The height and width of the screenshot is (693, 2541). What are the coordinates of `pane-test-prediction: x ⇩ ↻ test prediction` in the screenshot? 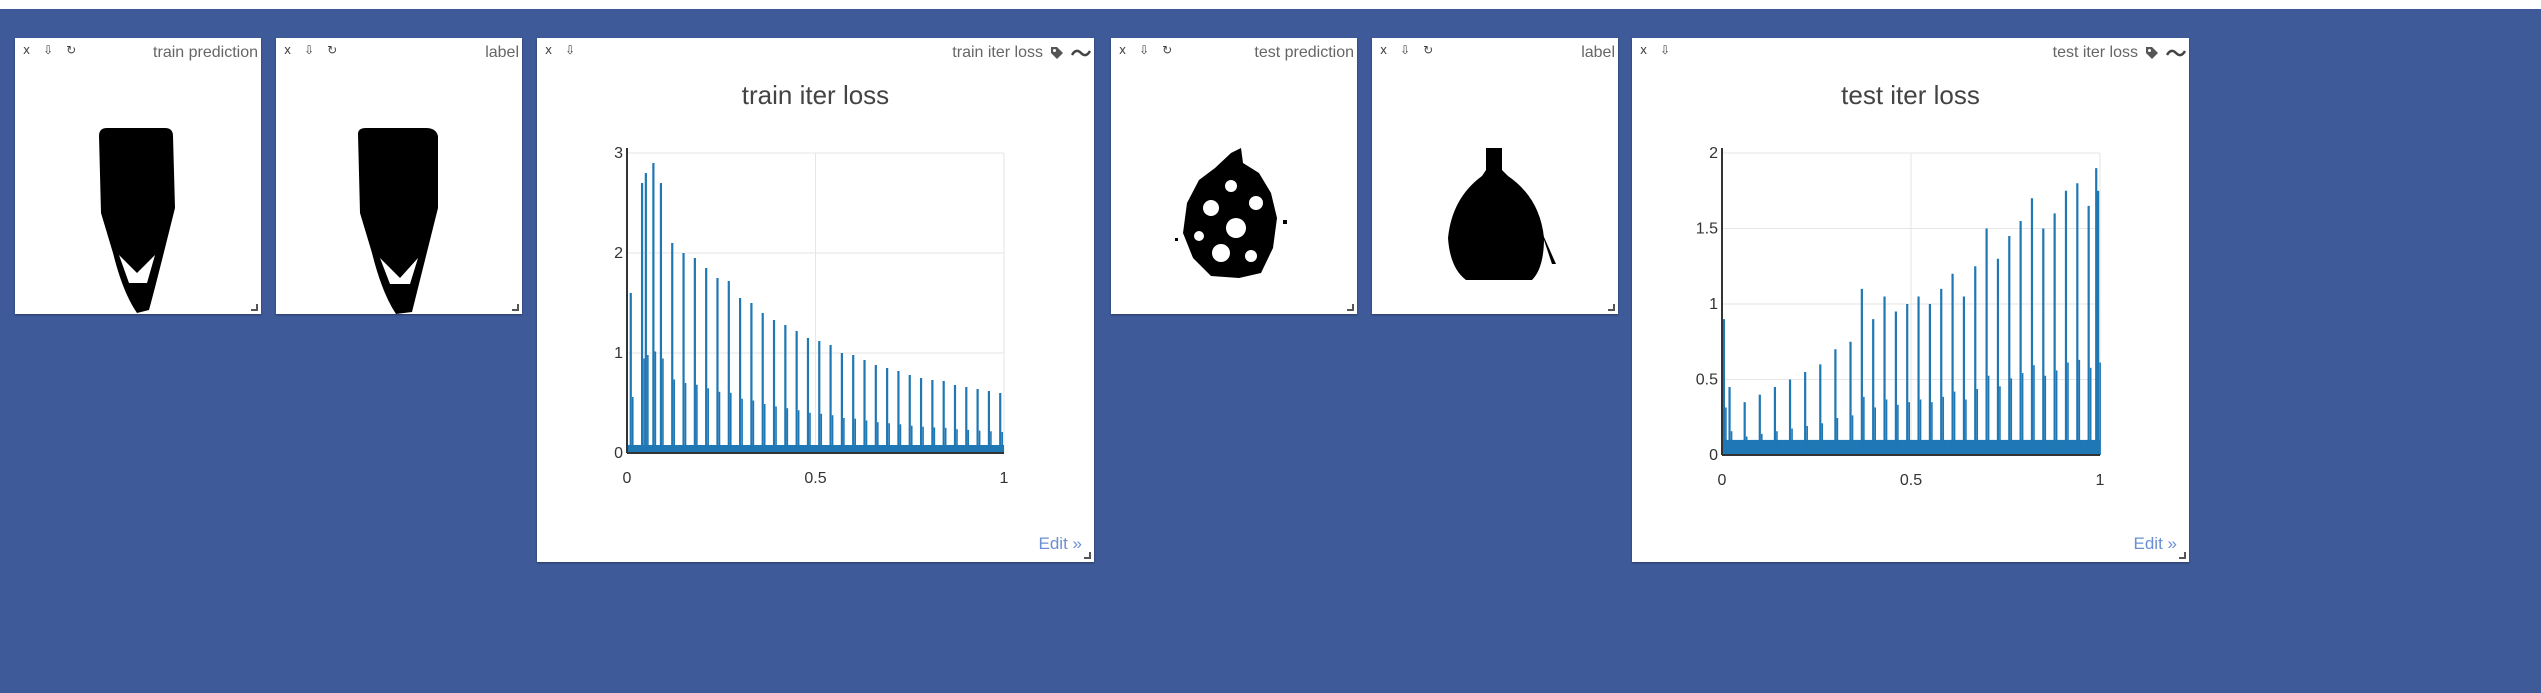 It's located at (1234, 176).